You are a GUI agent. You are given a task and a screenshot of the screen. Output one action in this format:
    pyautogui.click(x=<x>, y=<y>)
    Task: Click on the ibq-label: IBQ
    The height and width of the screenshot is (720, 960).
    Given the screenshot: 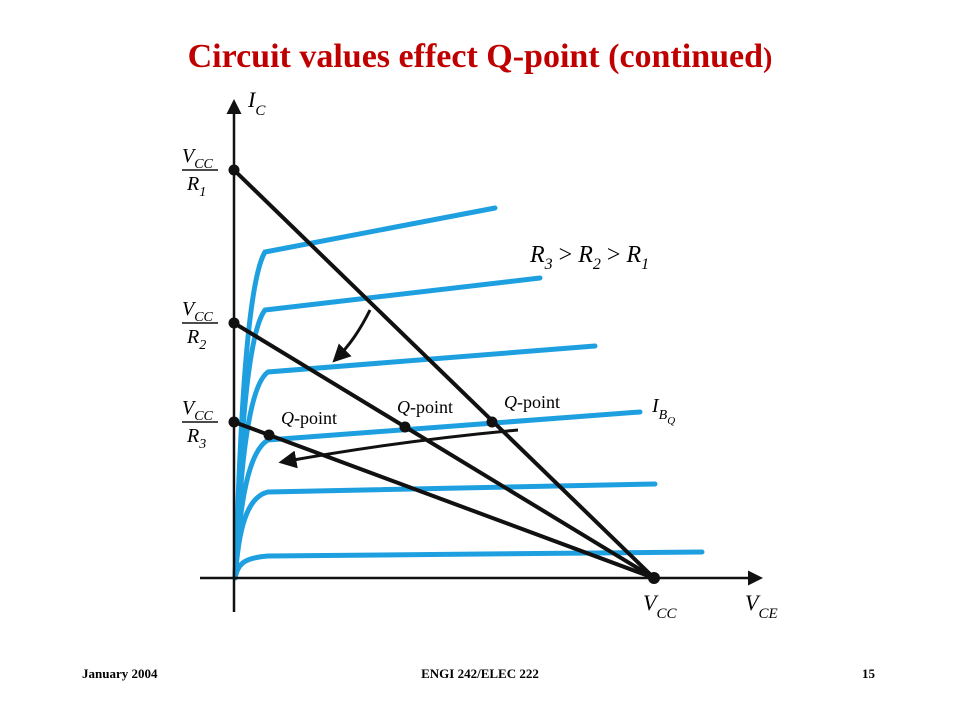 What is the action you would take?
    pyautogui.click(x=663, y=411)
    